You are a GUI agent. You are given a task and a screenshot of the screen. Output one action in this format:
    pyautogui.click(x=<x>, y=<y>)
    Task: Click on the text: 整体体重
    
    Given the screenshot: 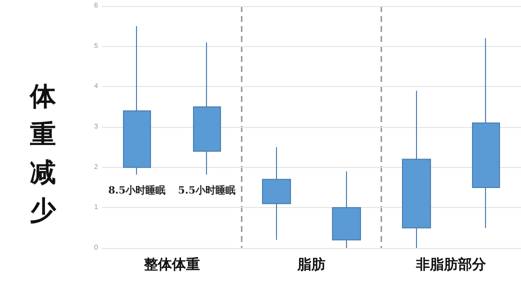 What is the action you would take?
    pyautogui.click(x=171, y=265)
    